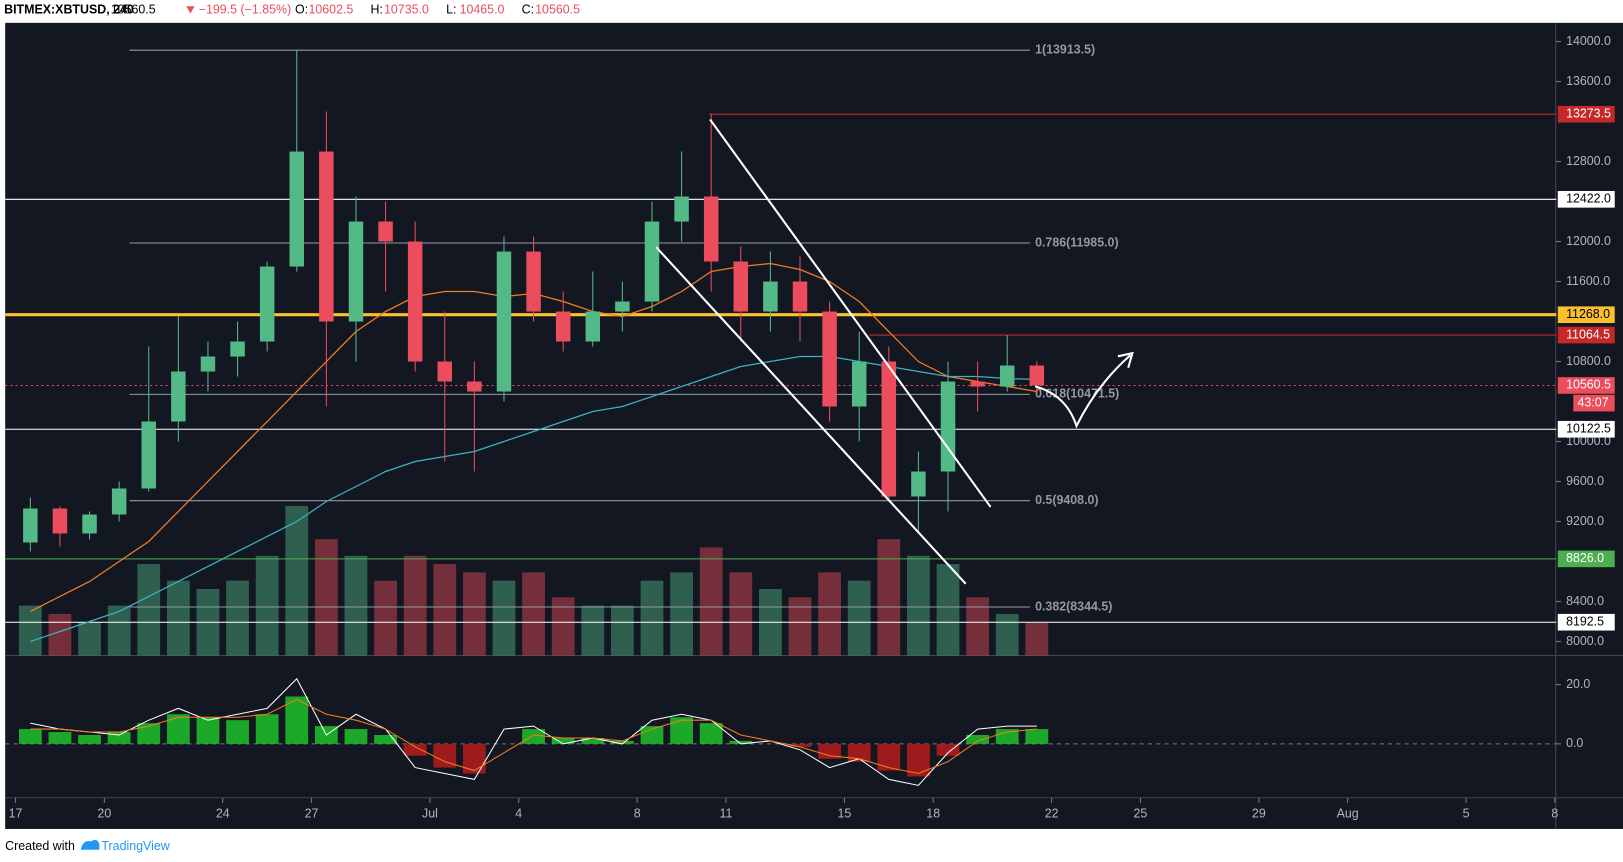  I want to click on y-tick-label: 10800.0, so click(1588, 361).